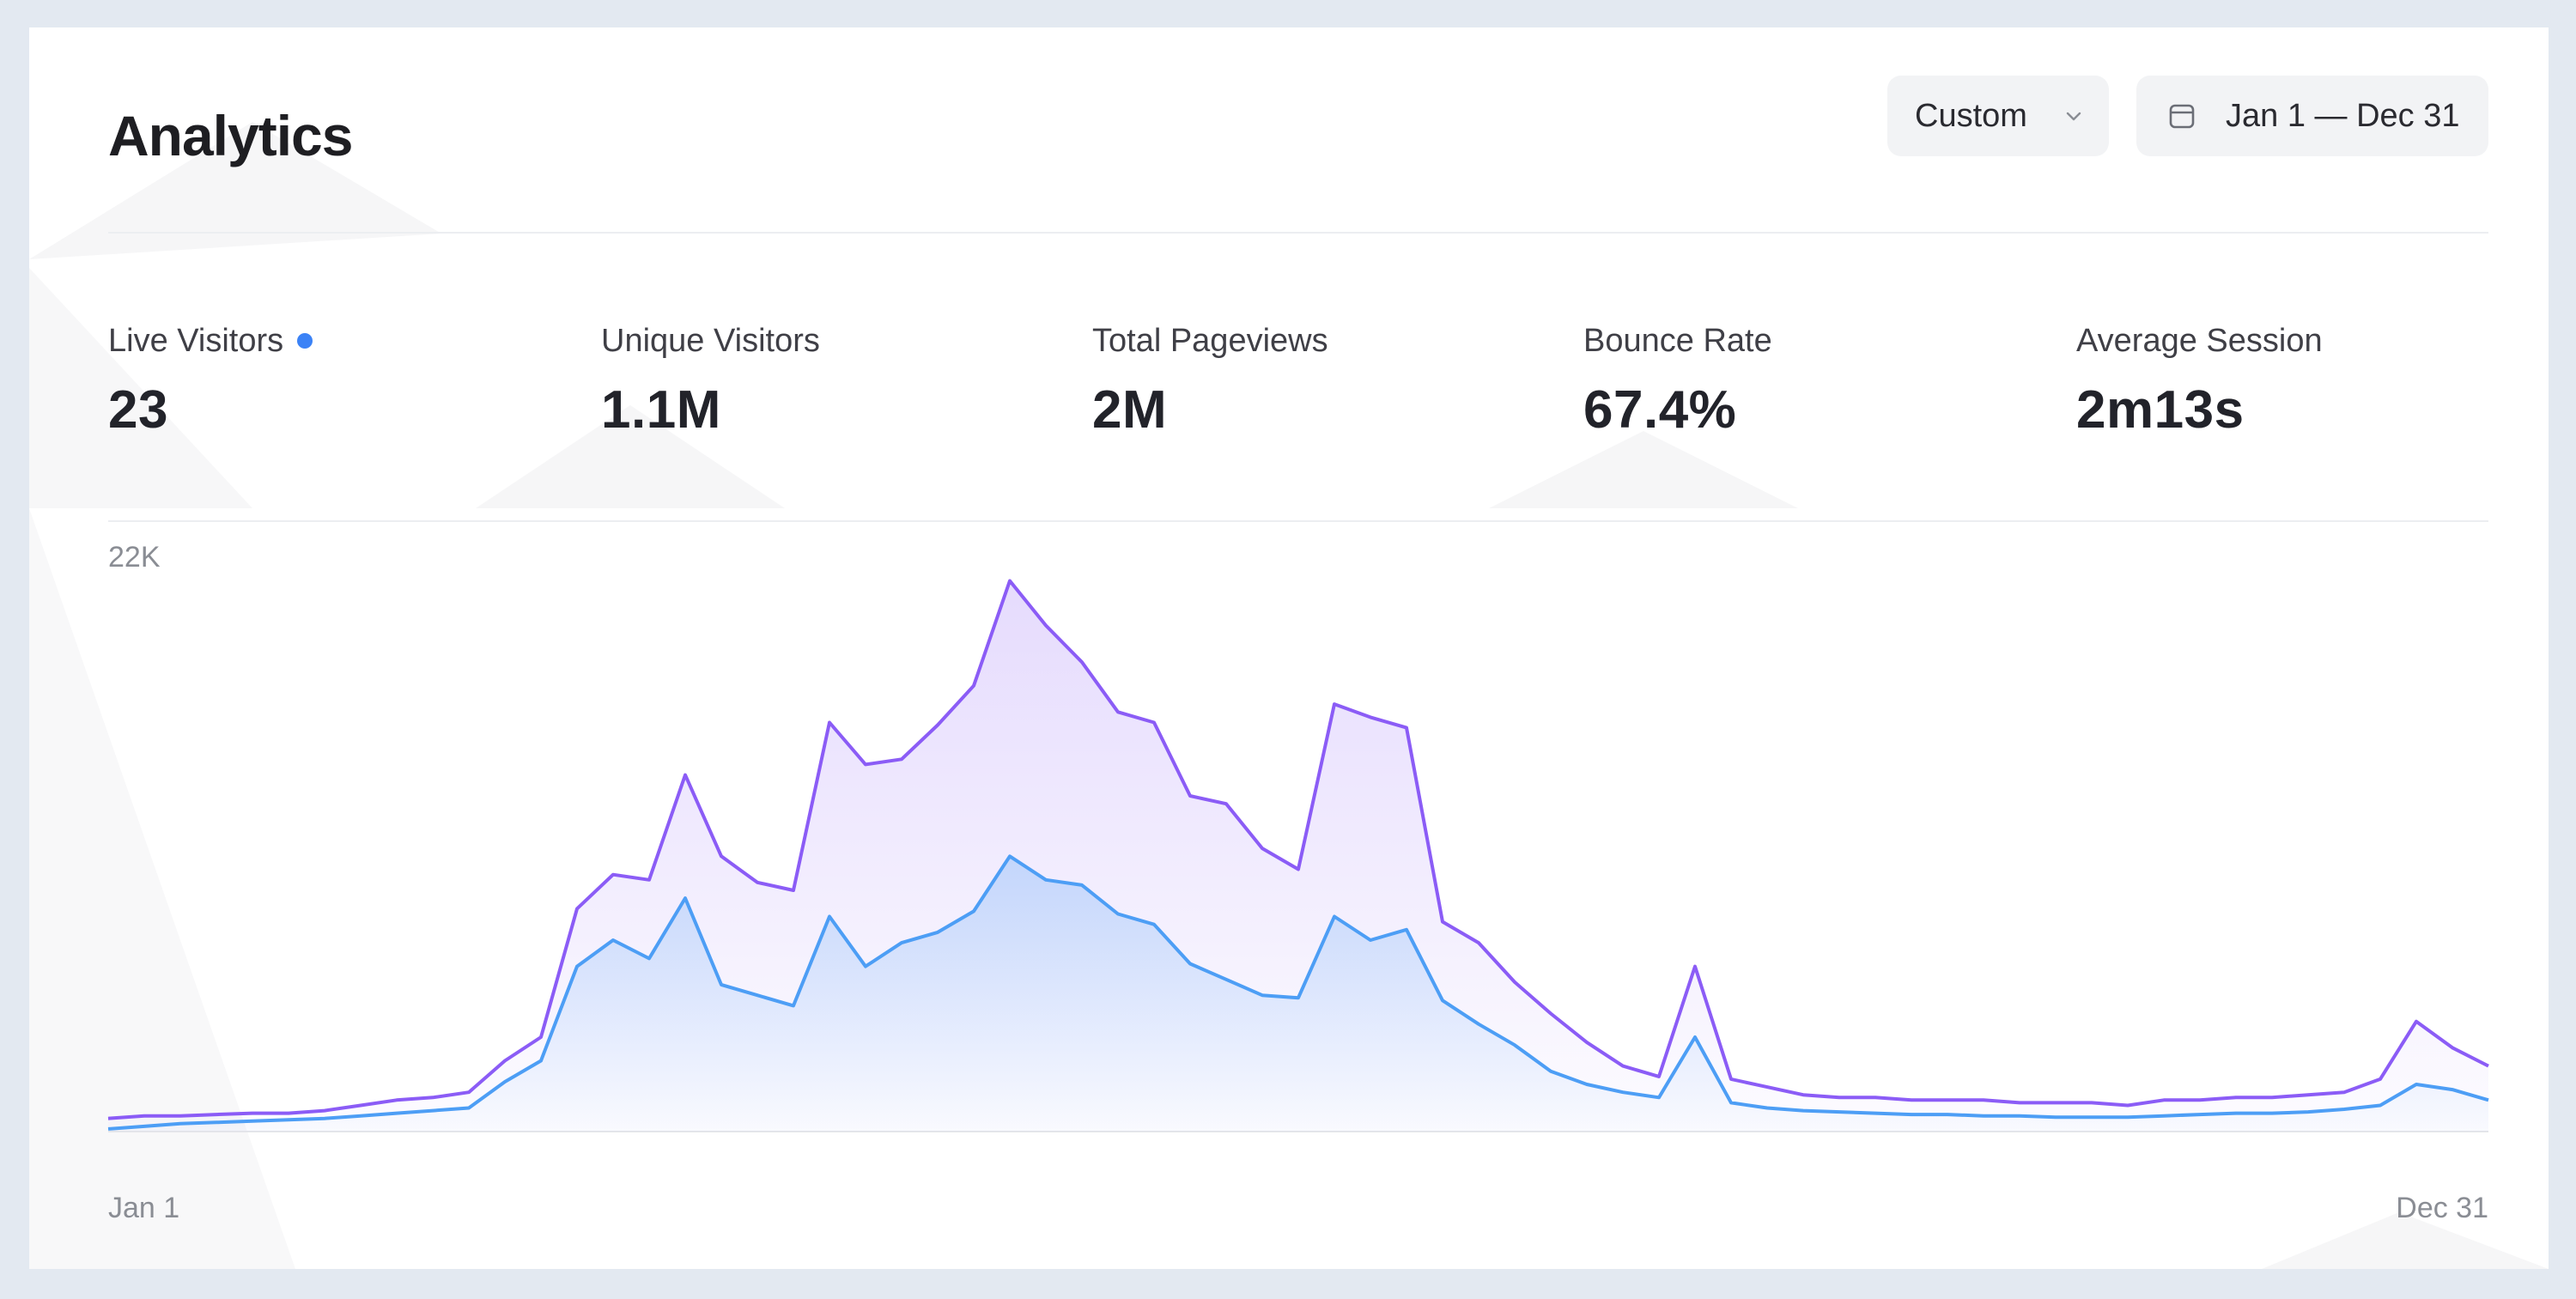  Describe the element at coordinates (1130, 410) in the screenshot. I see `metric-value: 2M` at that location.